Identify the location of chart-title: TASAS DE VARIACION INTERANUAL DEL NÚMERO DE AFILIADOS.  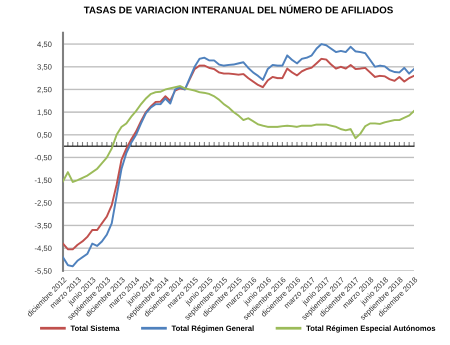
(238, 9).